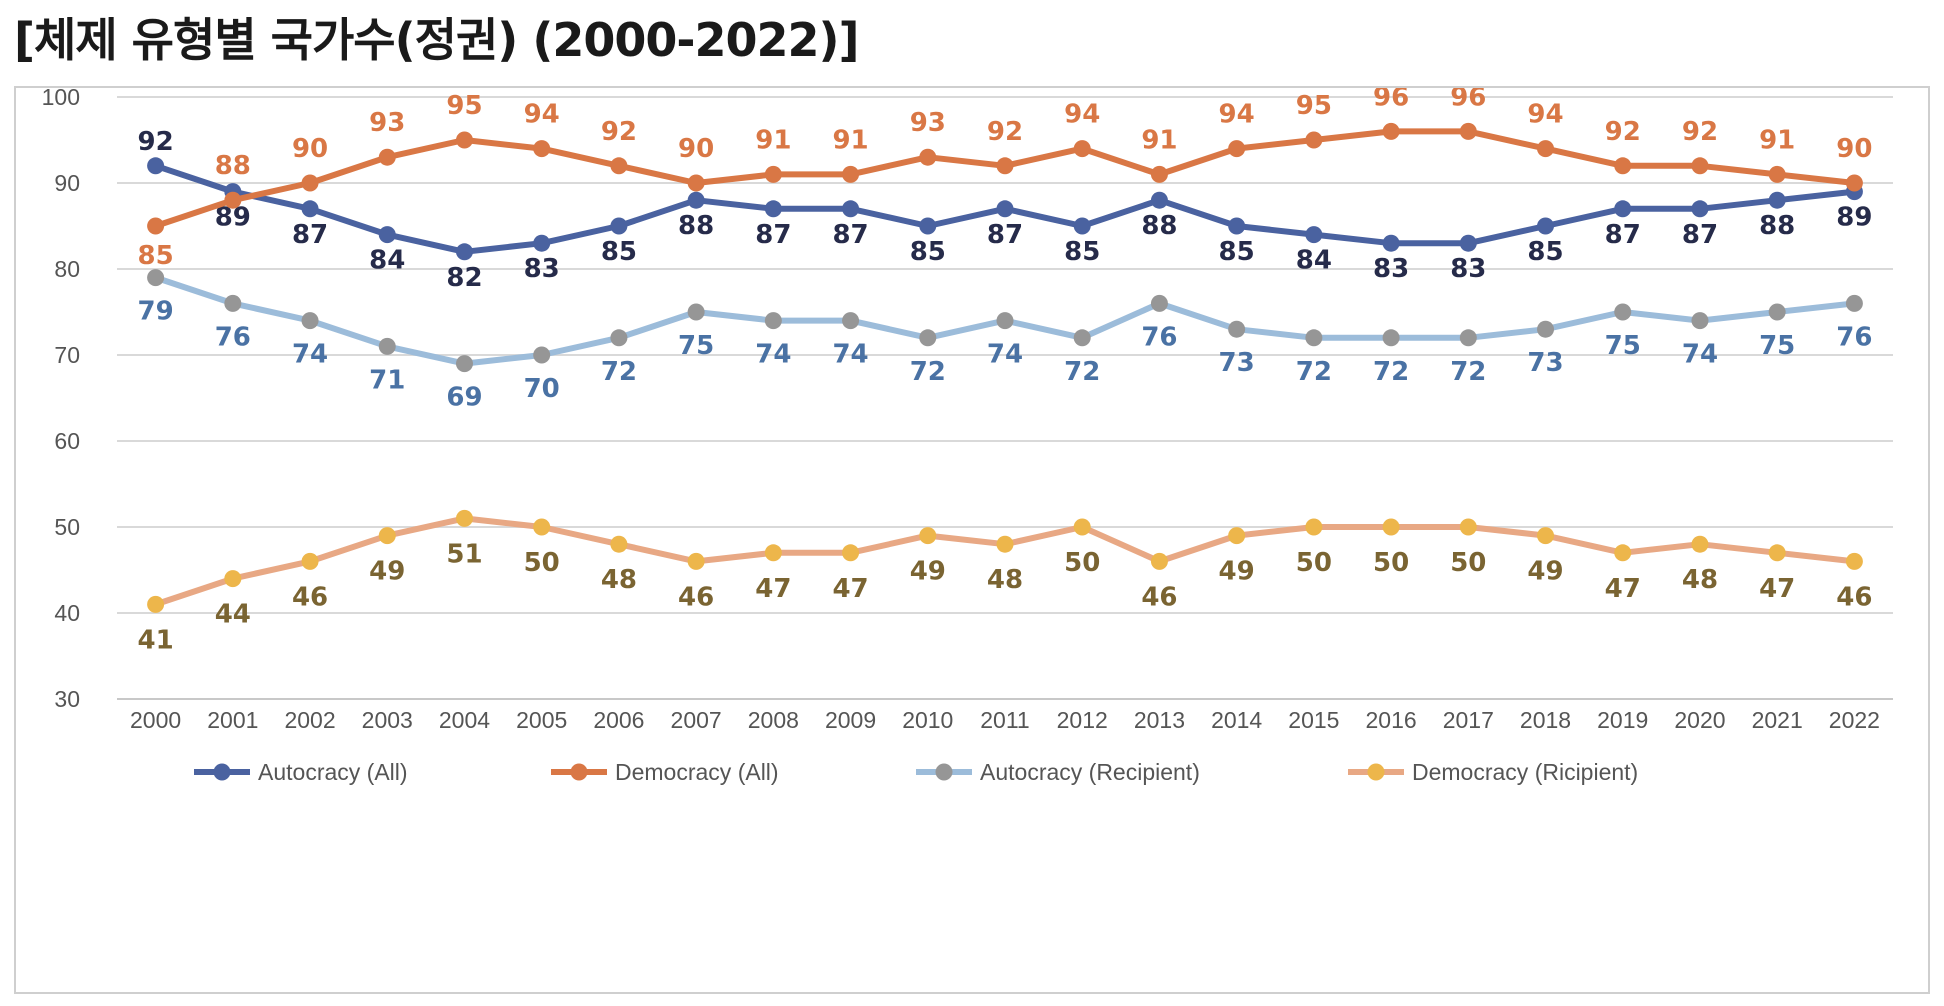 Image resolution: width=1944 pixels, height=1006 pixels. I want to click on data-label: 94, so click(1237, 115).